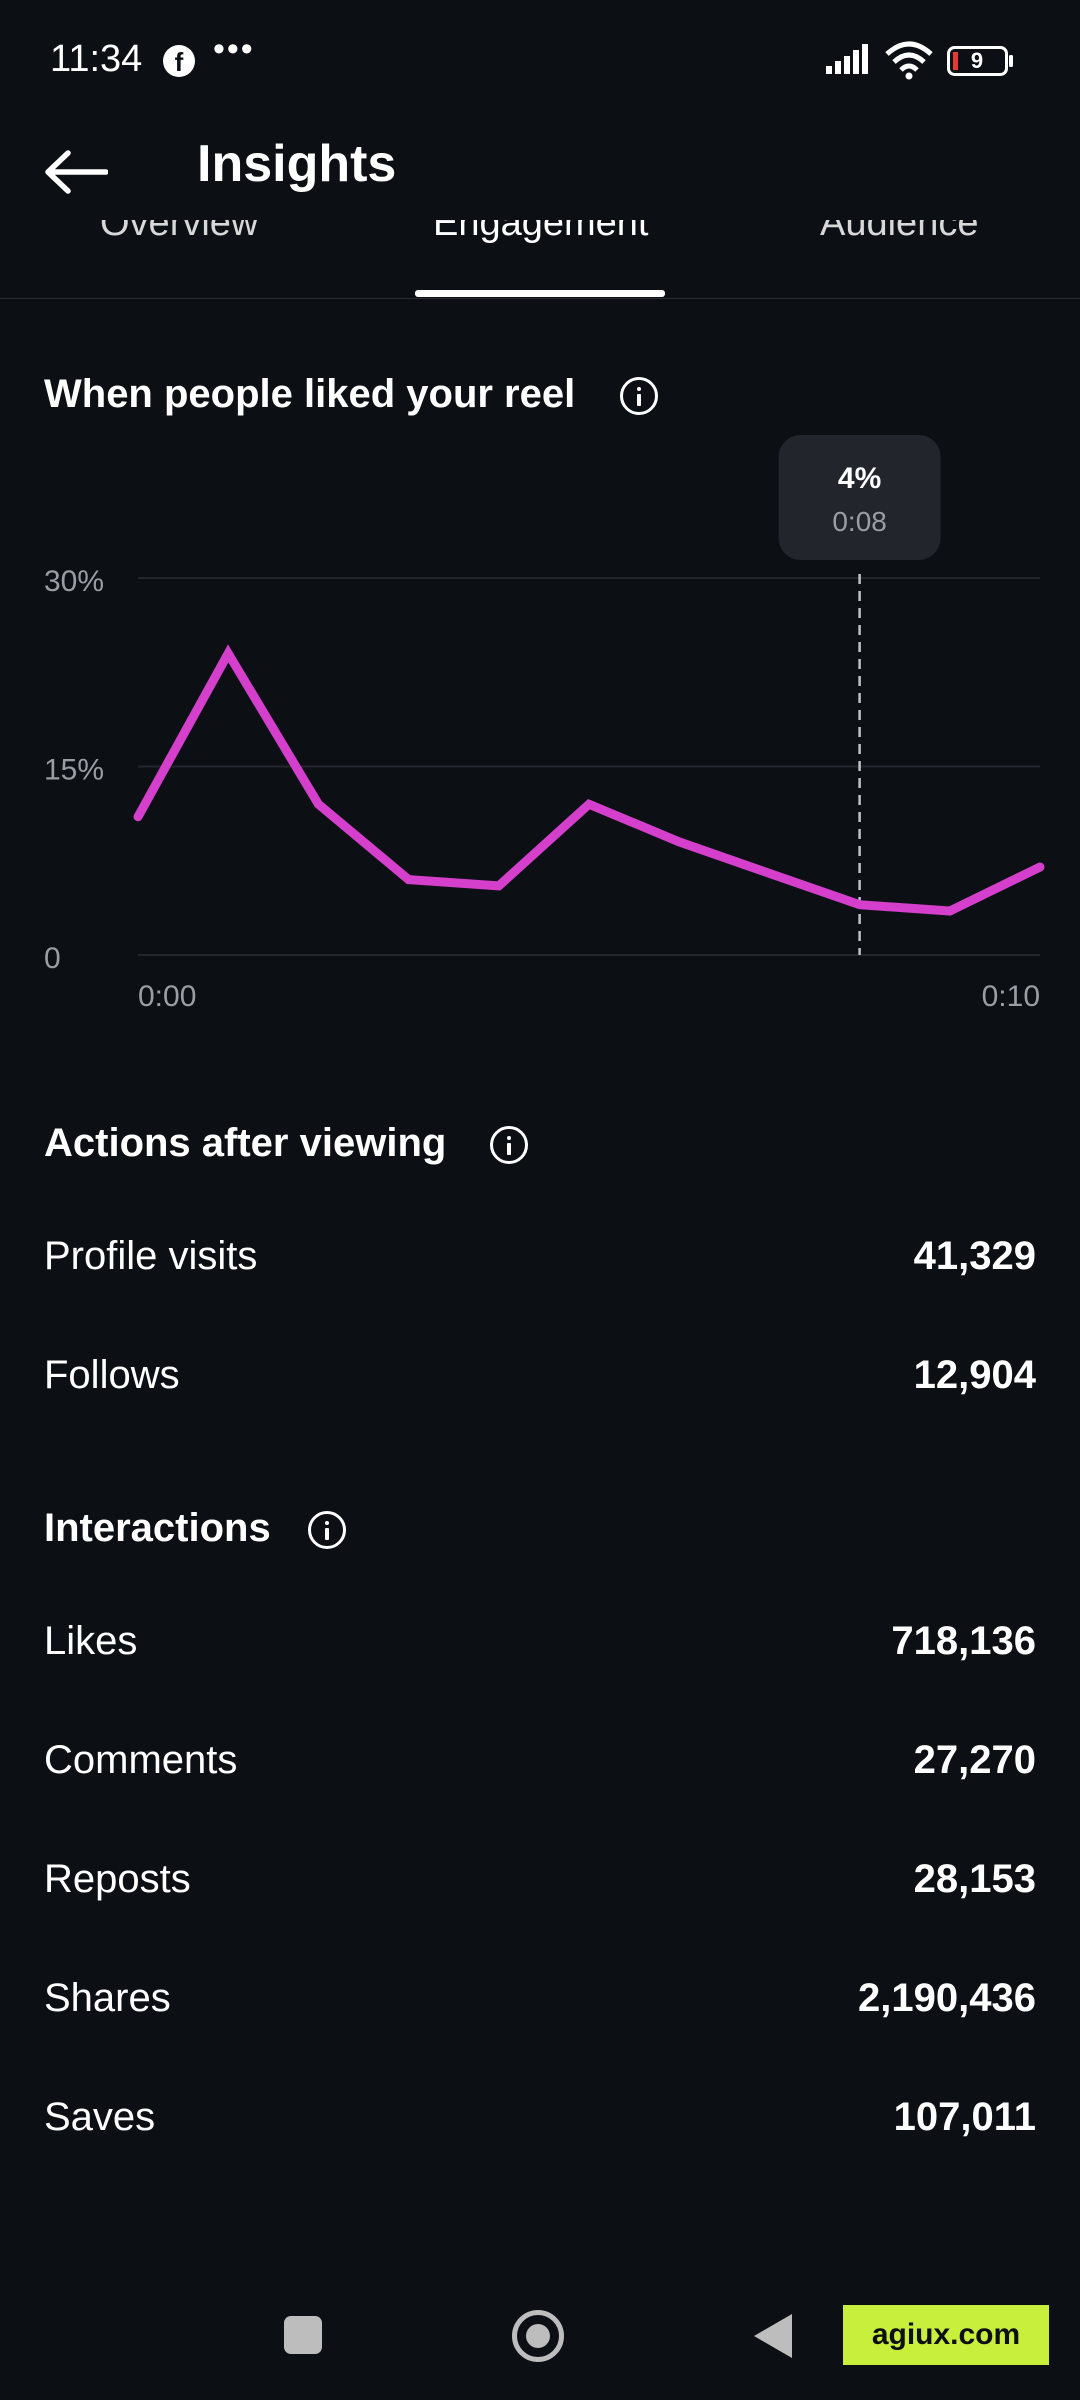 Image resolution: width=1080 pixels, height=2400 pixels. Describe the element at coordinates (1011, 996) in the screenshot. I see `x-tick-label: 0:10` at that location.